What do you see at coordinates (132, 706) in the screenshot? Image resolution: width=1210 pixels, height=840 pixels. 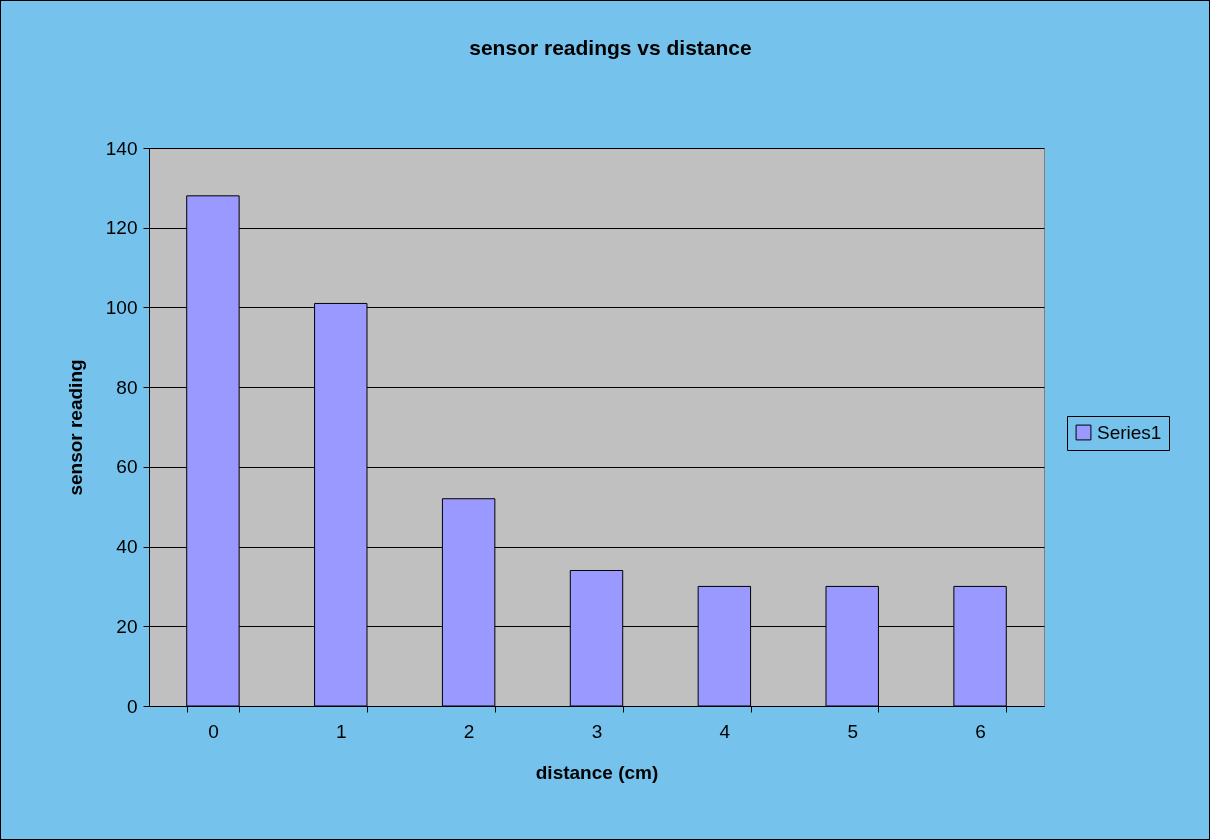 I see `y-tick-label: 0` at bounding box center [132, 706].